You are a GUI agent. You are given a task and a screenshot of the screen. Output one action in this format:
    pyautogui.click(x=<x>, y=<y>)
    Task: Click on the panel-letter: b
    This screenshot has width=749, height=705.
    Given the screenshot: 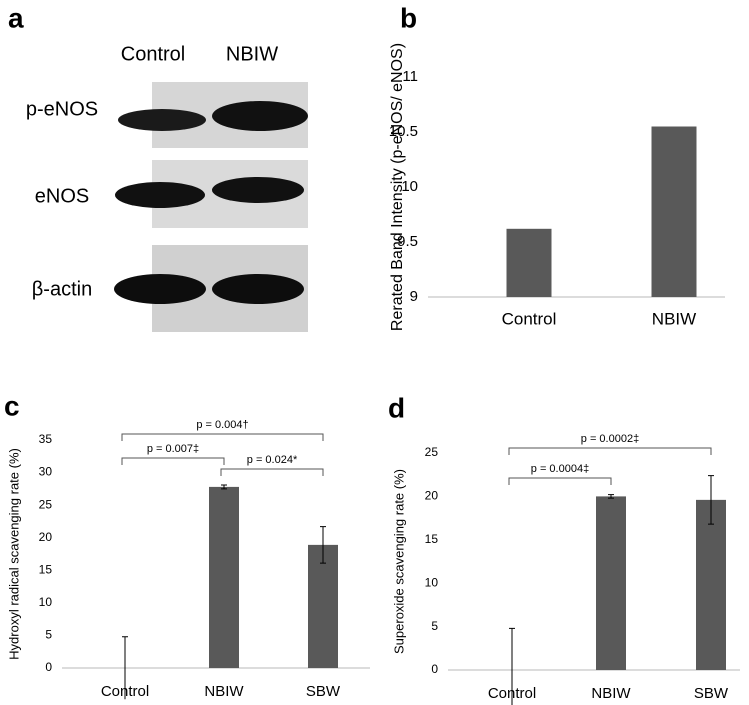 What is the action you would take?
    pyautogui.click(x=408, y=17)
    